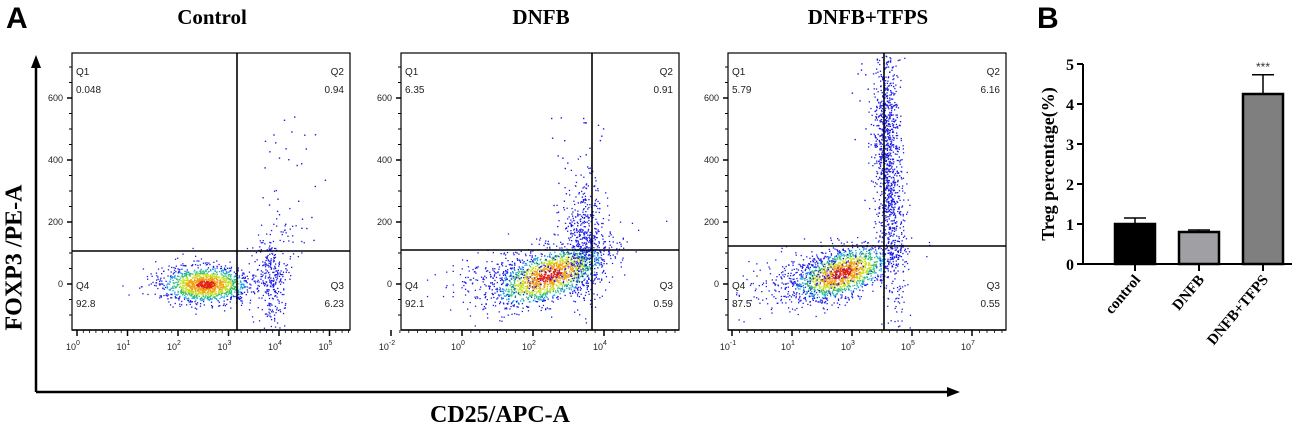 This screenshot has width=1300, height=434. What do you see at coordinates (742, 304) in the screenshot?
I see `quadrant-value-q4: 87.5` at bounding box center [742, 304].